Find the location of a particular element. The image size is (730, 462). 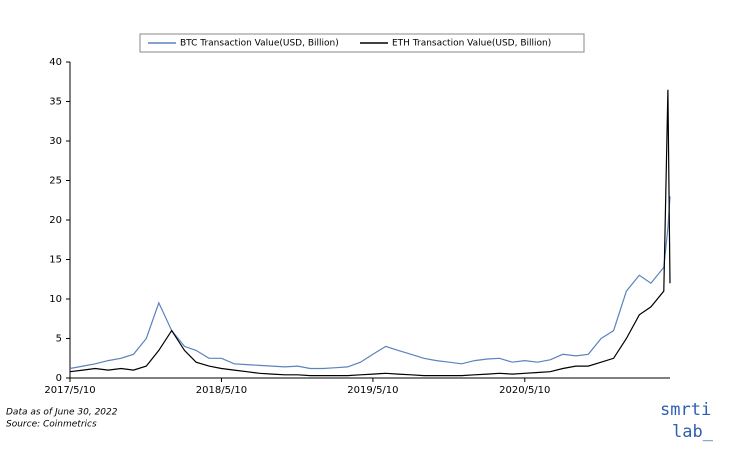

y-tick-label: 10 is located at coordinates (55, 299).